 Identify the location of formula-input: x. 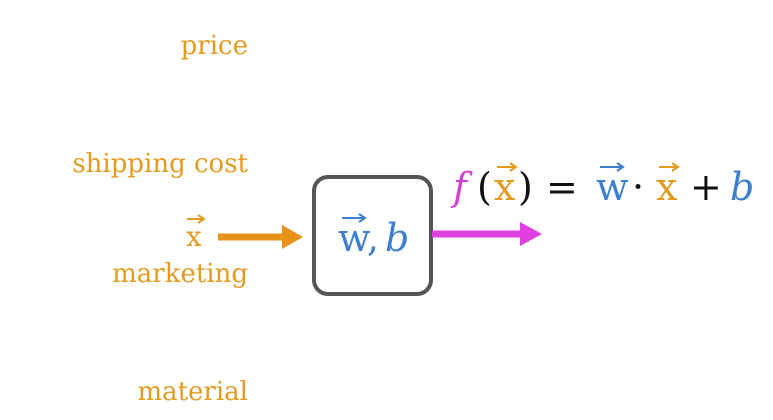
(666, 187).